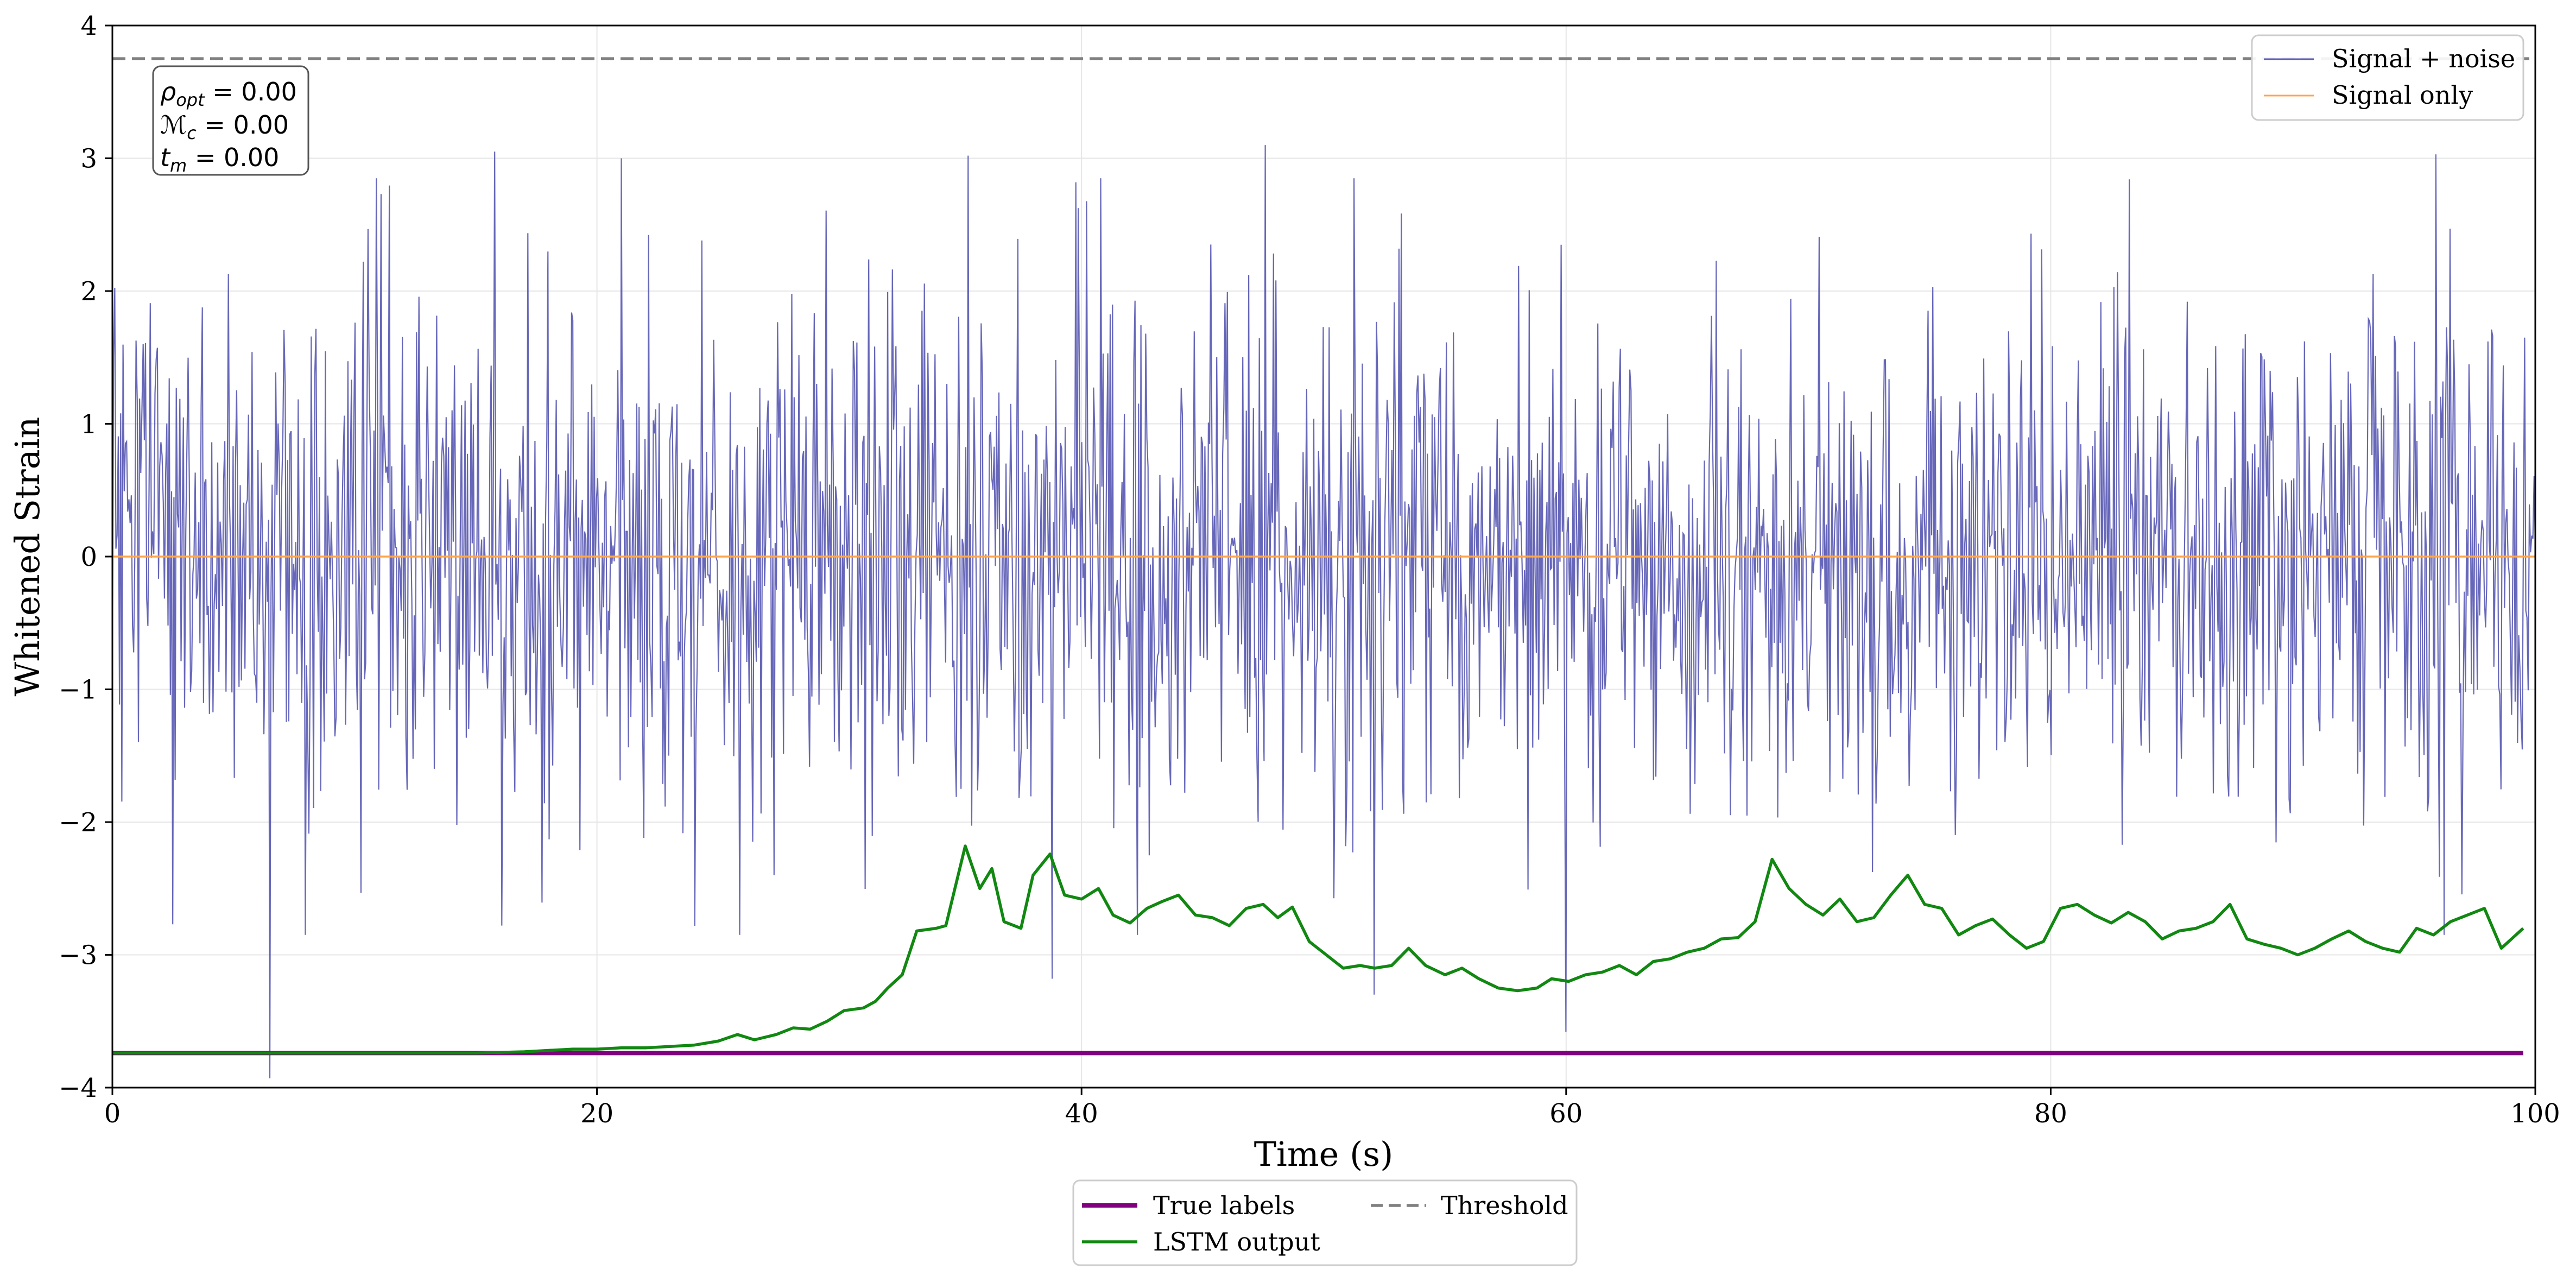  What do you see at coordinates (112, 1113) in the screenshot?
I see `x-tick-label: 0` at bounding box center [112, 1113].